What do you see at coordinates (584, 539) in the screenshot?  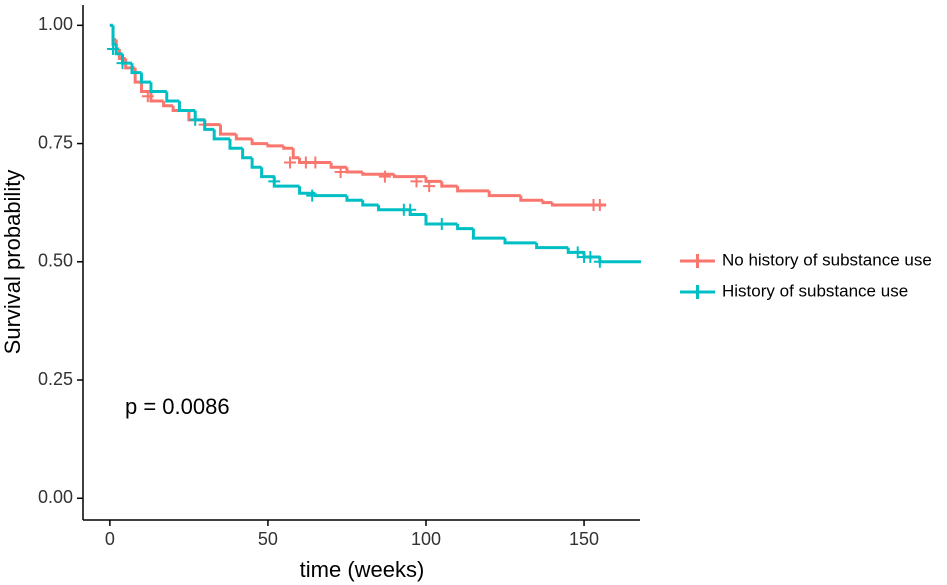 I see `x-tick-label: 150` at bounding box center [584, 539].